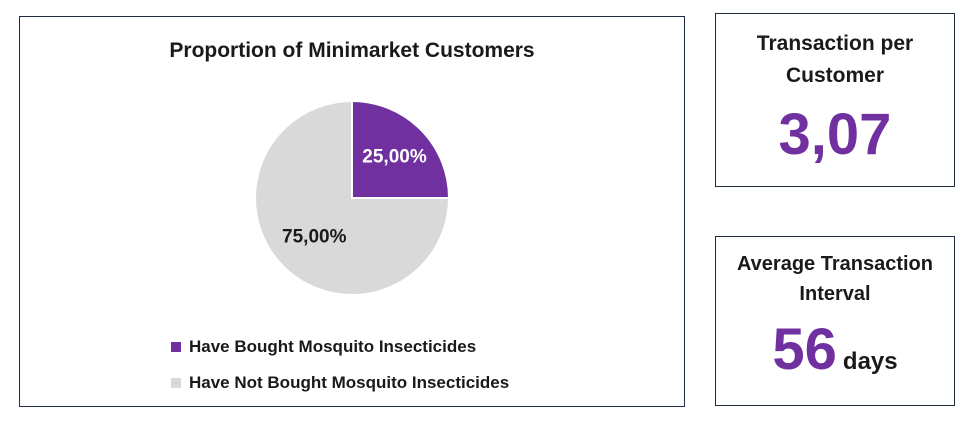 The image size is (967, 428). I want to click on legend-item-bought: Have Bought Mosquito Insecticides, so click(323, 347).